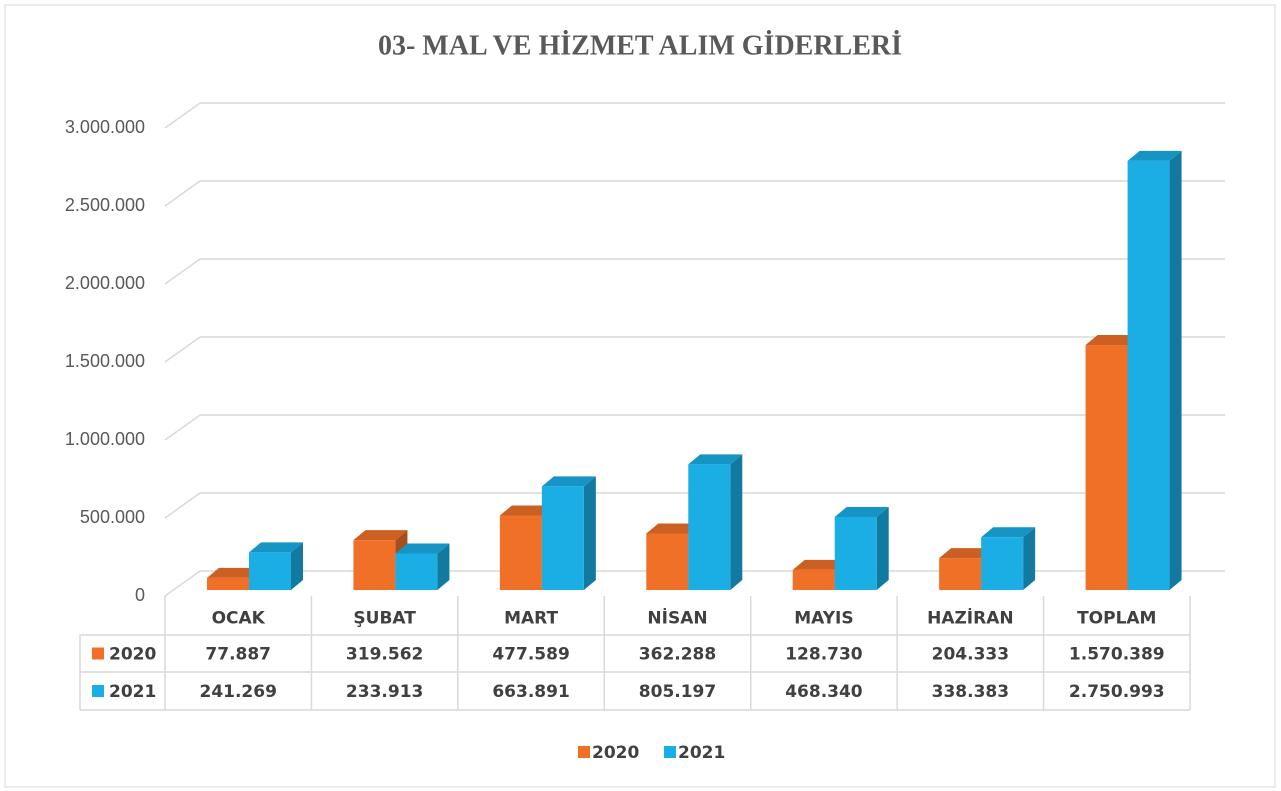 The height and width of the screenshot is (791, 1281). Describe the element at coordinates (824, 655) in the screenshot. I see `table-value: 128.730` at that location.